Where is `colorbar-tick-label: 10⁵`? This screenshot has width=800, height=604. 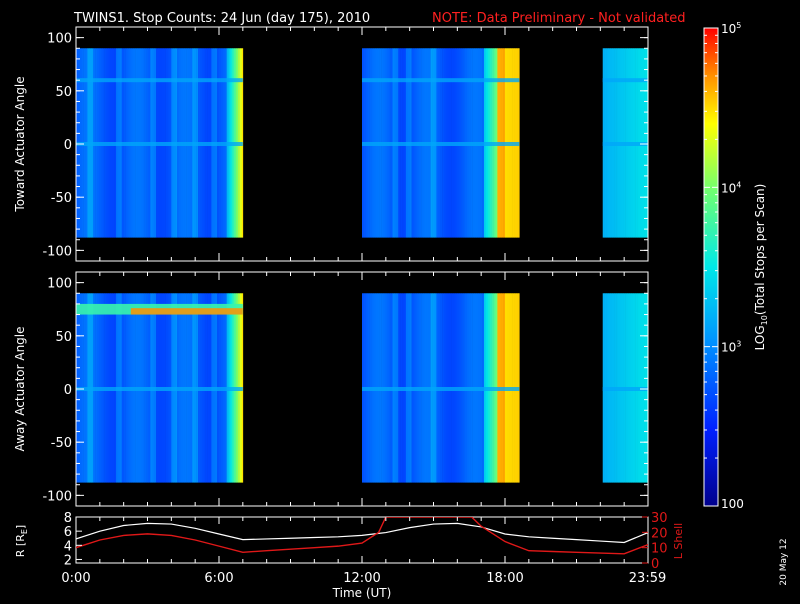 colorbar-tick-label: 10⁵ is located at coordinates (731, 28).